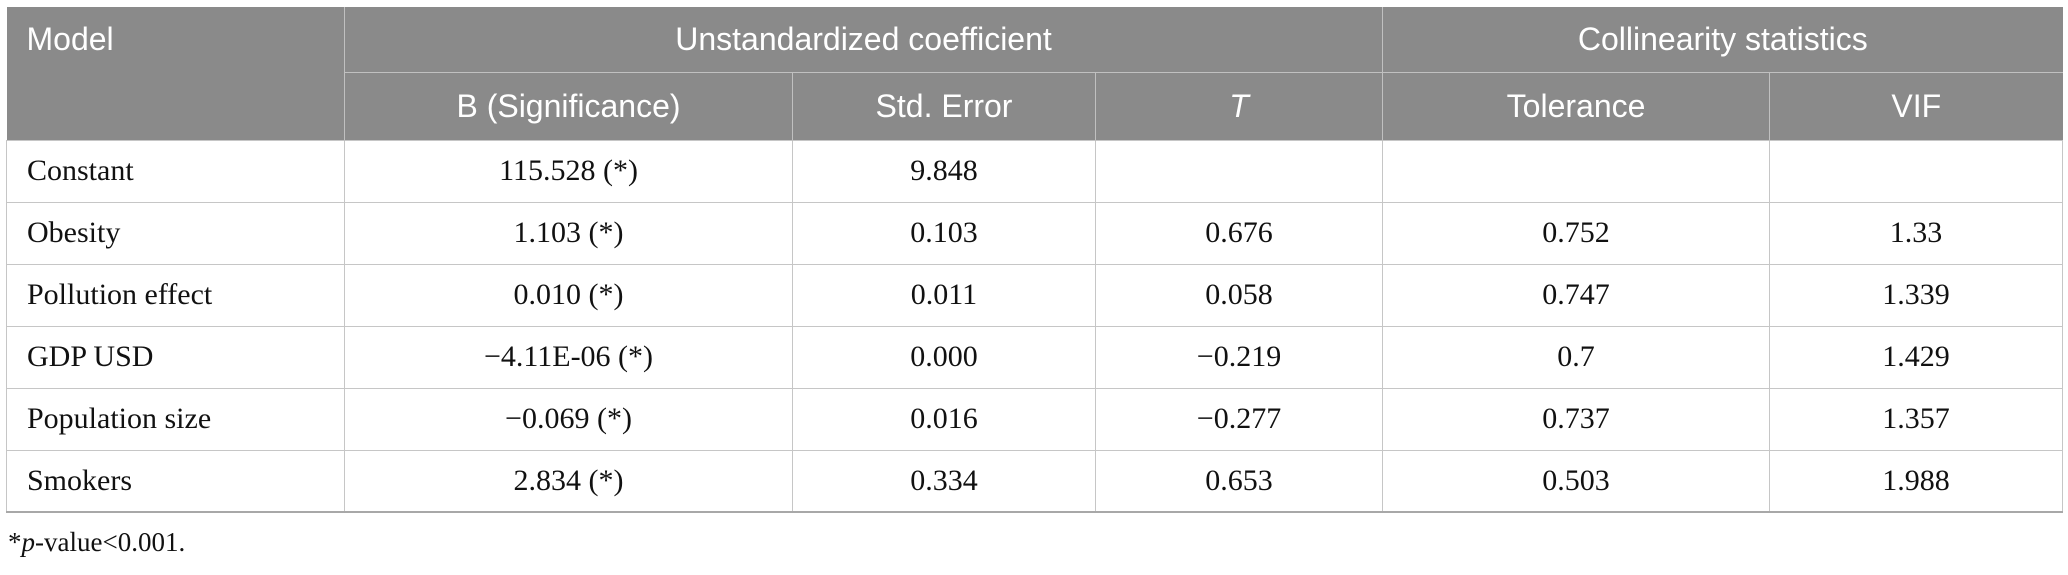 The width and height of the screenshot is (2068, 575). I want to click on cell-b: 115.528 (*), so click(568, 171).